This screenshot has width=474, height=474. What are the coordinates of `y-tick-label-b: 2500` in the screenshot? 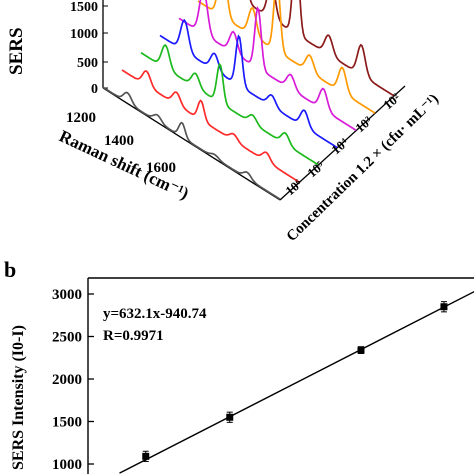 It's located at (67, 338).